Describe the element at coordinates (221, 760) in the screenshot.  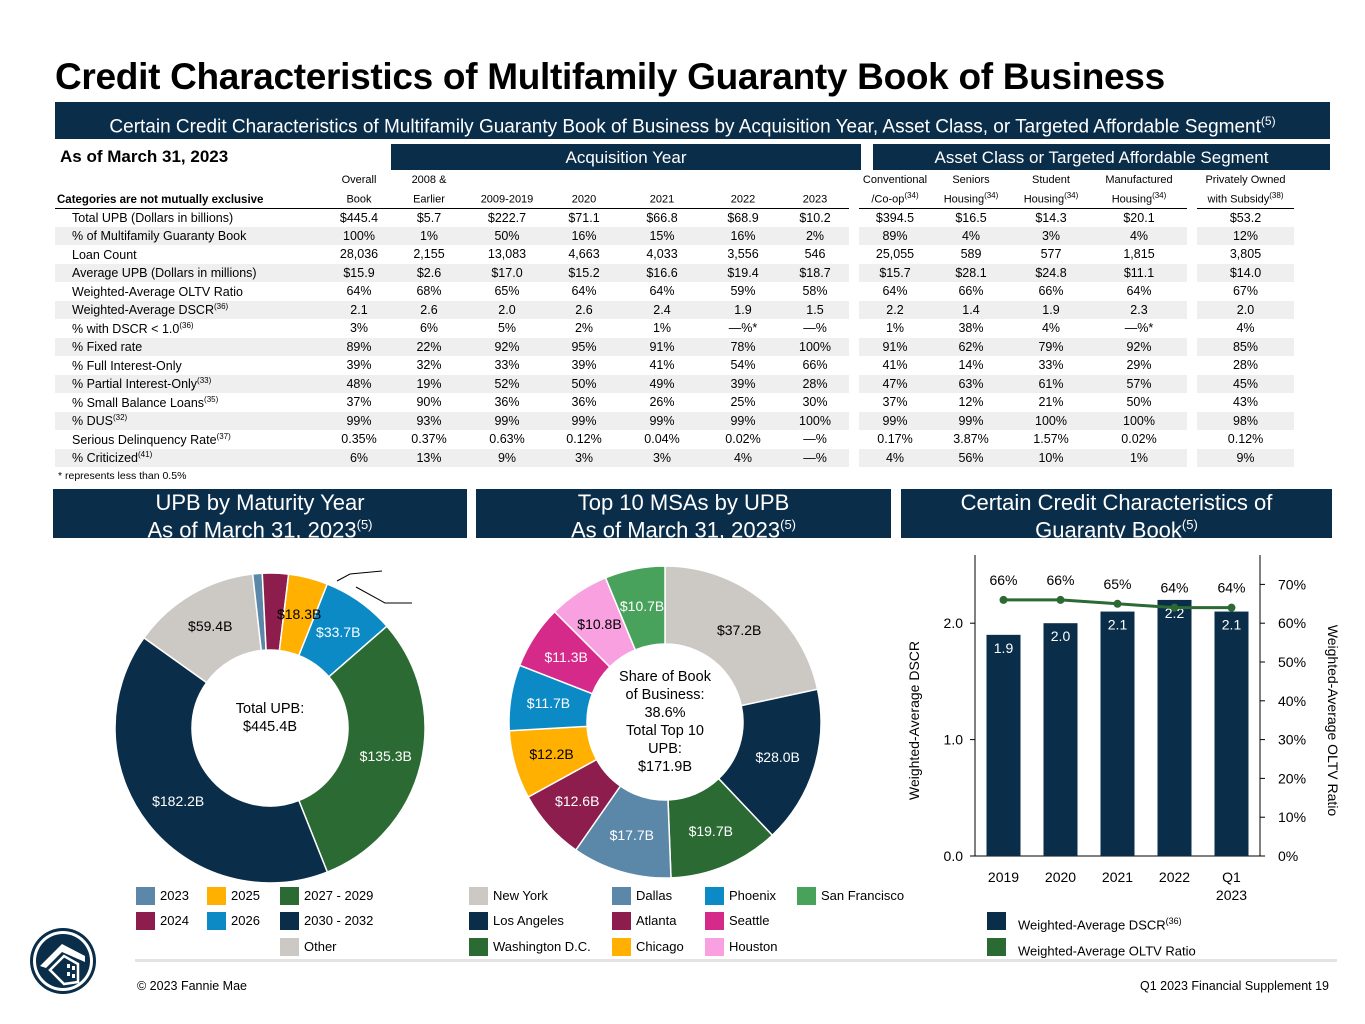
I see `slice-2030-2032` at that location.